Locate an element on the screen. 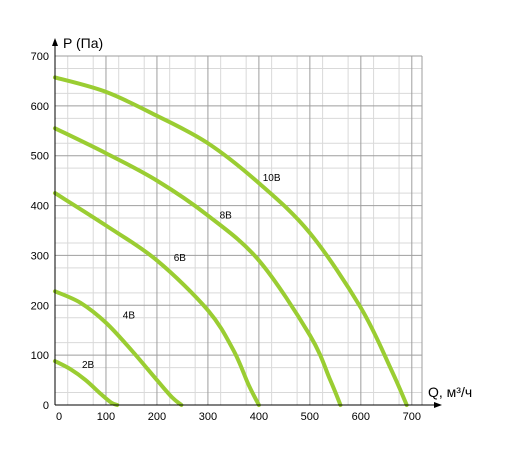 Image resolution: width=505 pixels, height=450 pixels. y-axis-arrow is located at coordinates (55, 42).